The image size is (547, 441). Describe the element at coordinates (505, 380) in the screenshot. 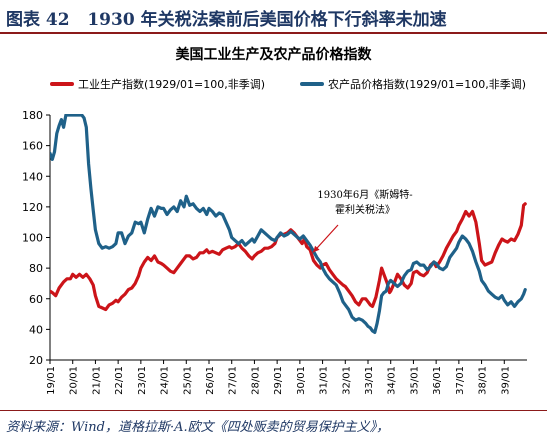

I see `x-tick-label: 39/01` at that location.